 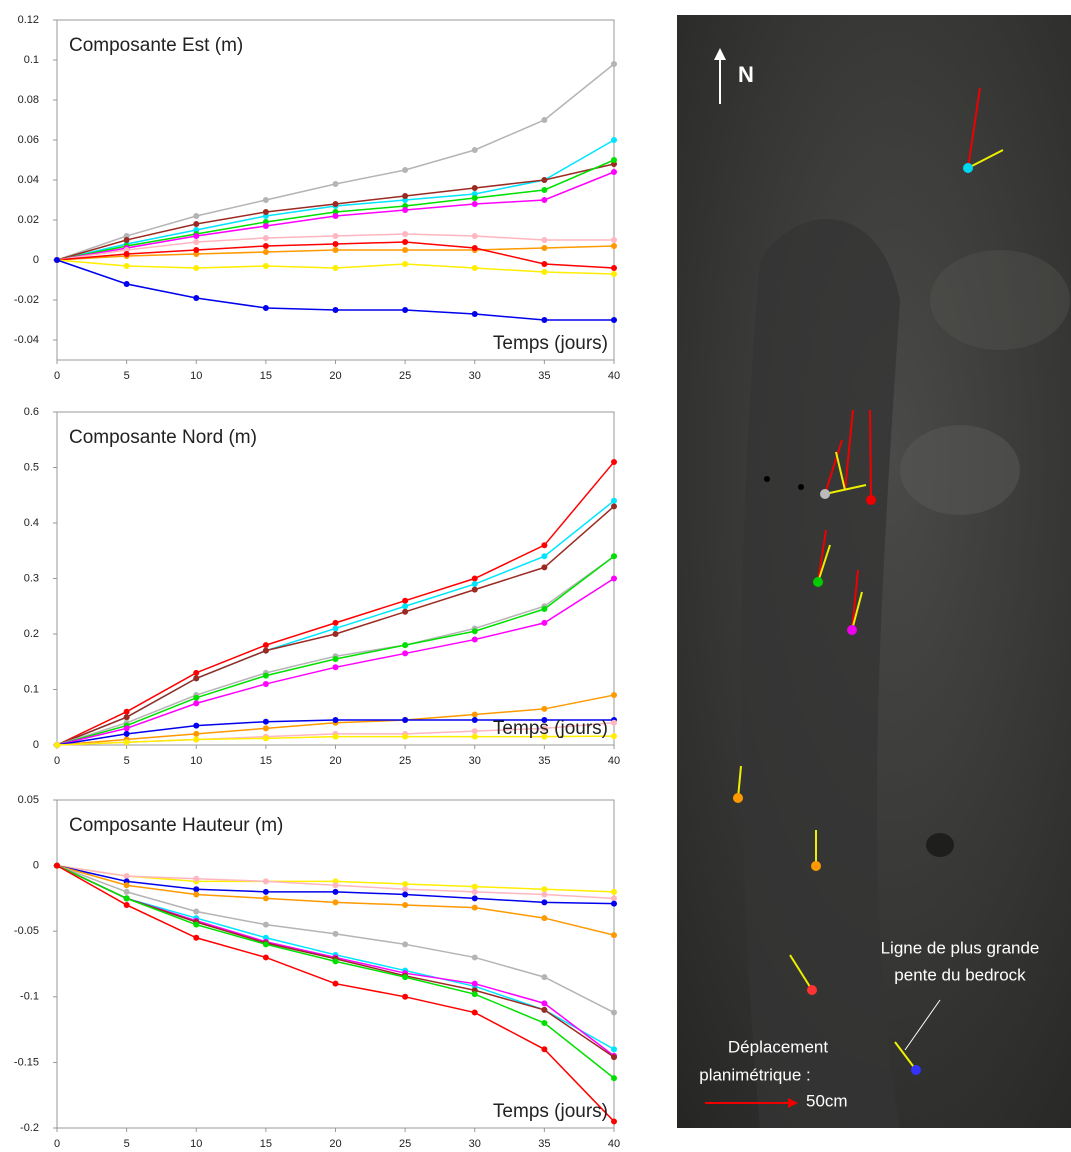 I want to click on series-line, so click(x=335, y=603).